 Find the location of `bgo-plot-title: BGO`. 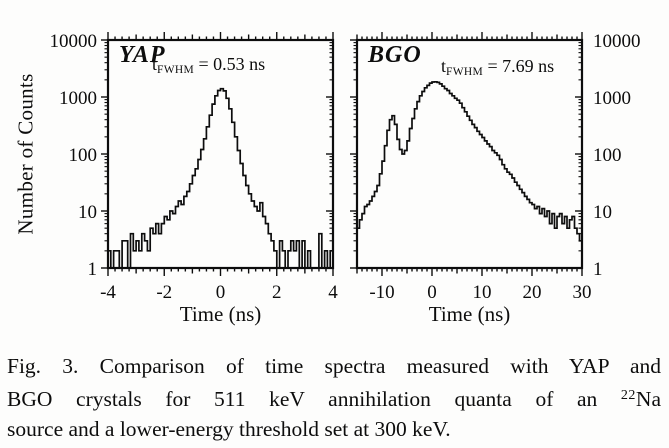

bgo-plot-title: BGO is located at coordinates (395, 55).